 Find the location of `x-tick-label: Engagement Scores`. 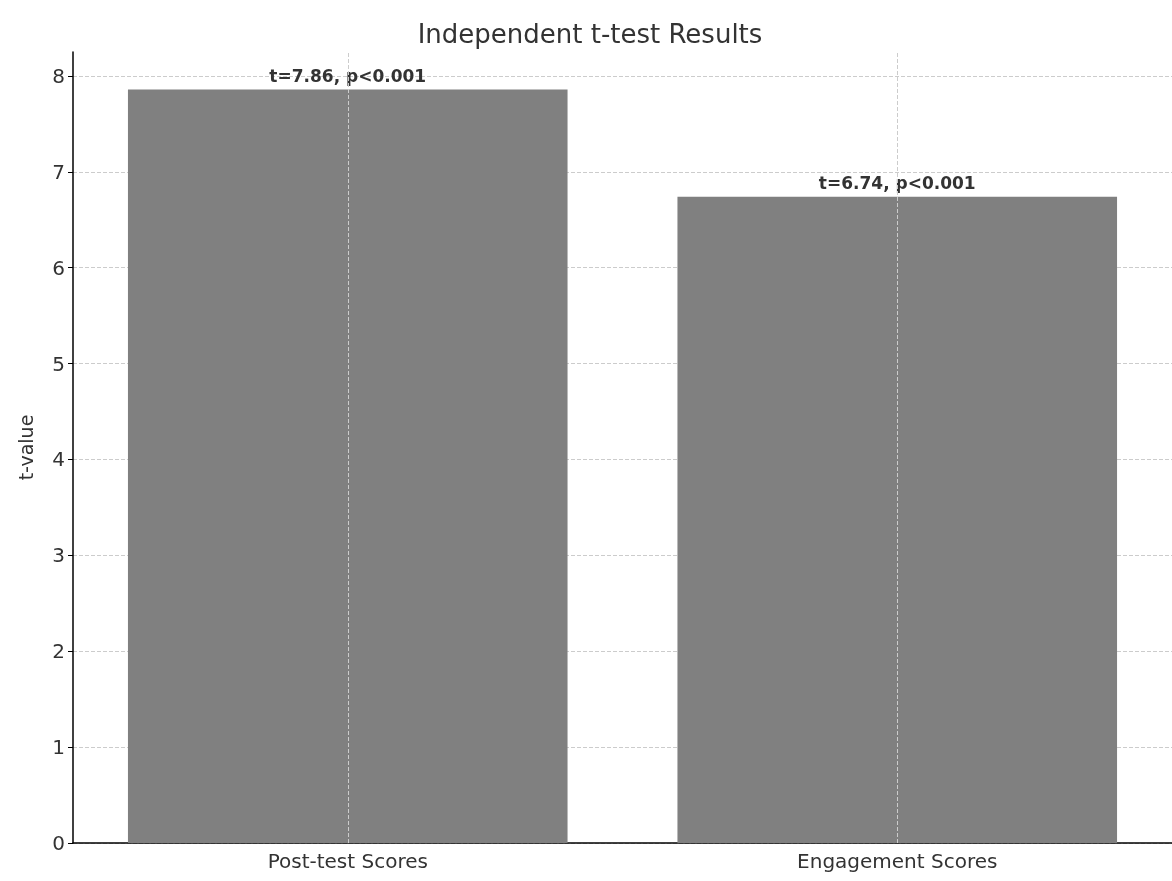

x-tick-label: Engagement Scores is located at coordinates (897, 861).